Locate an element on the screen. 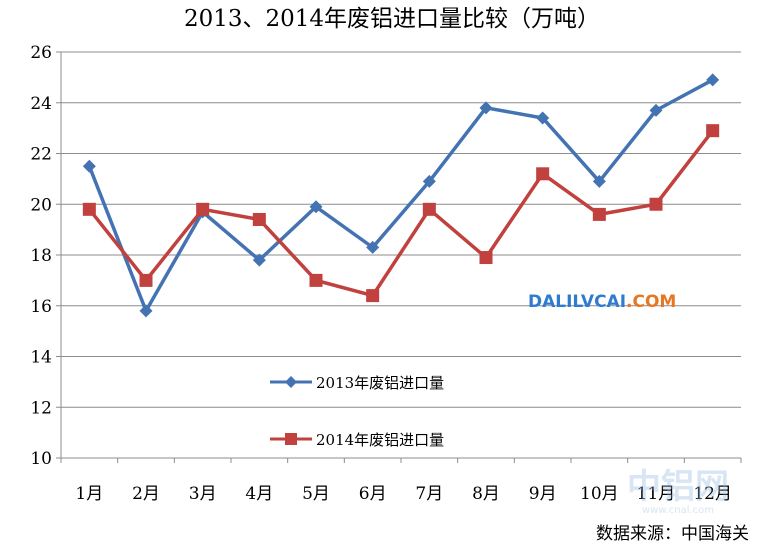 This screenshot has width=762, height=549. y-axis-ticks: 10 12 14 16 18 20 22 24 26 is located at coordinates (41, 256).